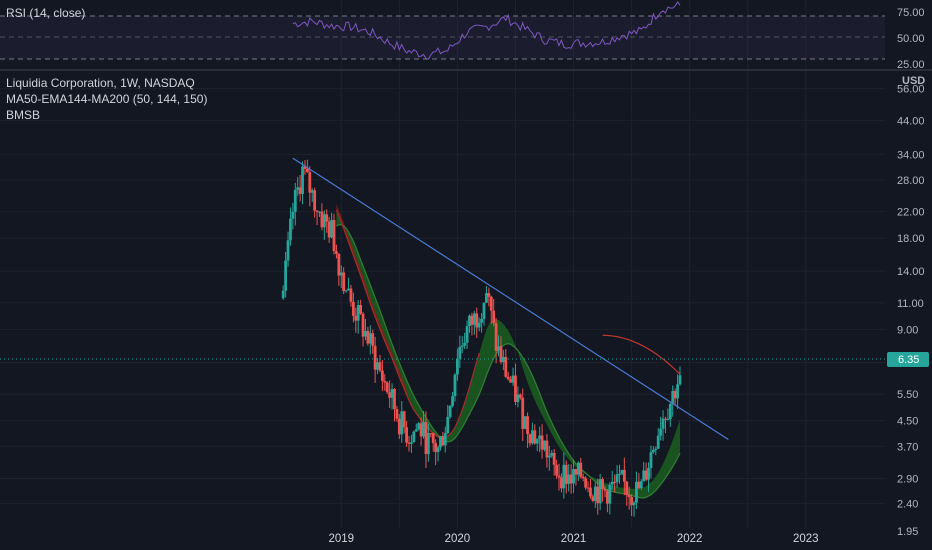 The image size is (932, 550). Describe the element at coordinates (806, 539) in the screenshot. I see `time-tick-label: 2023` at that location.